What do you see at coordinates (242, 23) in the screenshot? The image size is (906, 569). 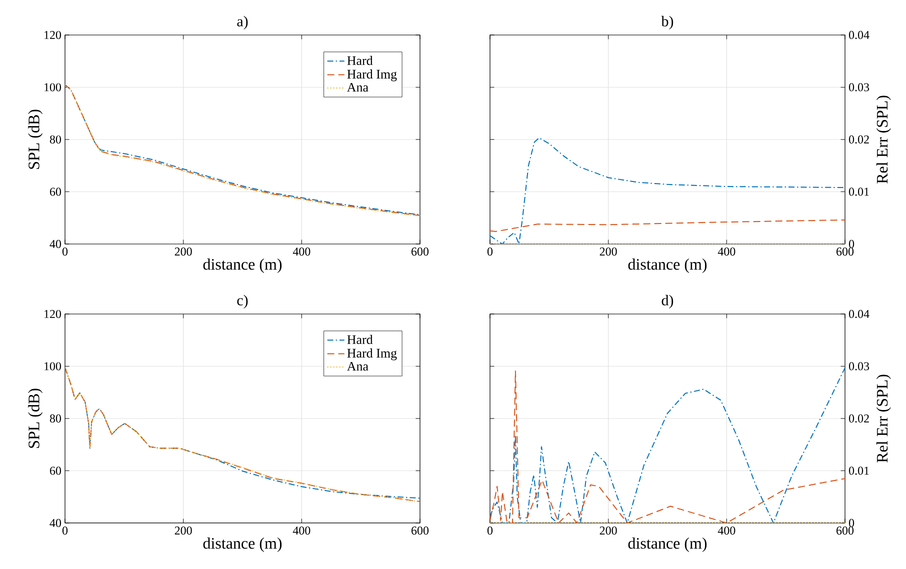 I see `chart-title: a)` at bounding box center [242, 23].